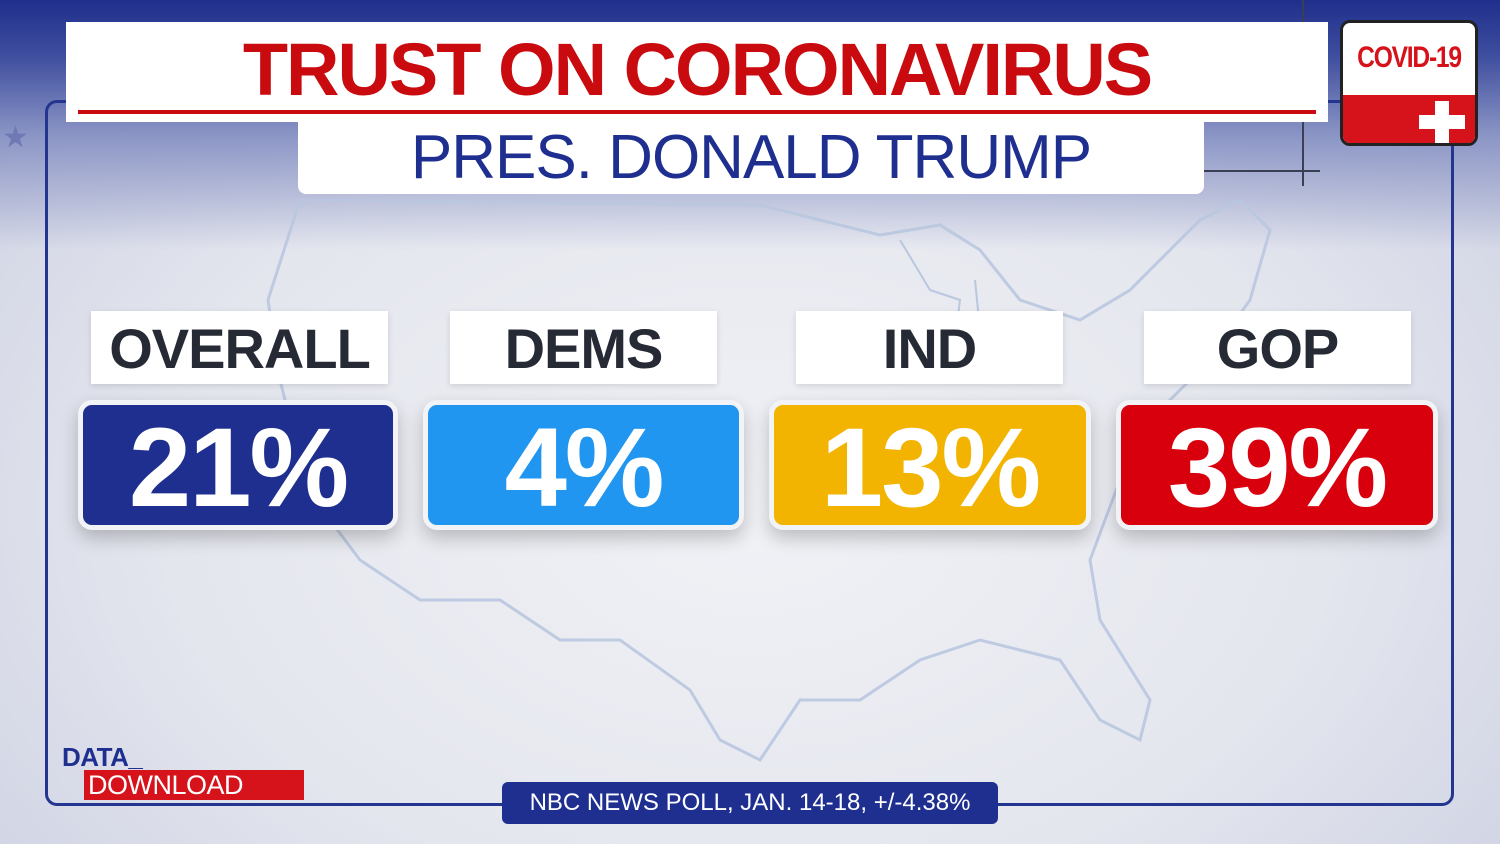  I want to click on value-box-gop: 39%, so click(1277, 465).